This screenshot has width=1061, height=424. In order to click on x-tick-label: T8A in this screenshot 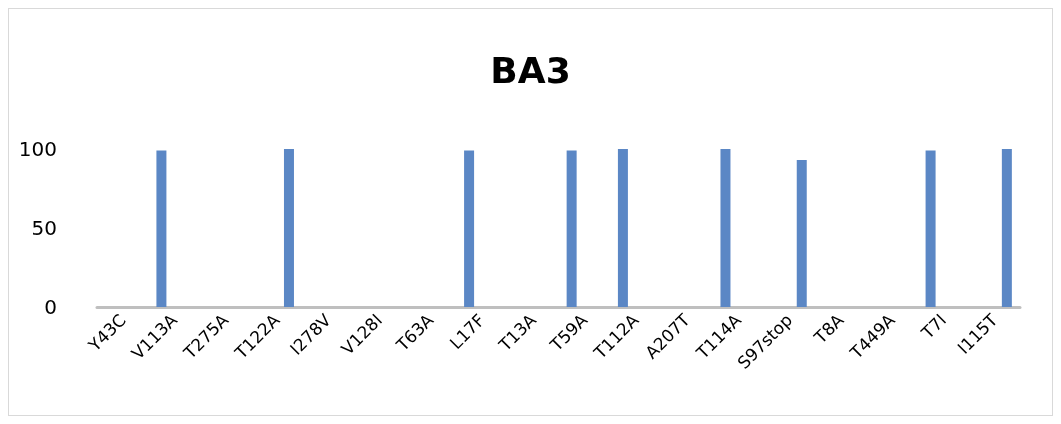, I will do `click(828, 328)`.